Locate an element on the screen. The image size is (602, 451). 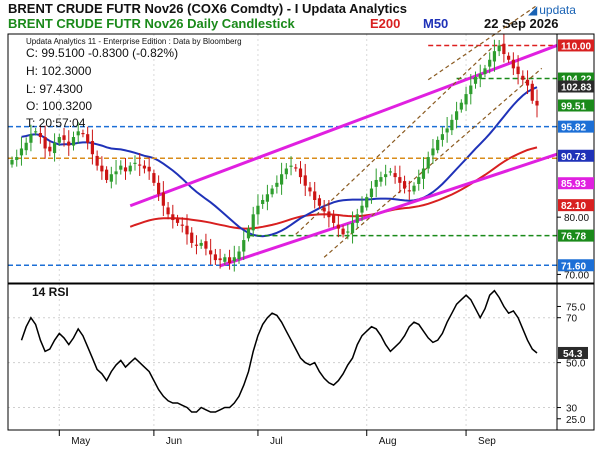
price-label: 82.10 is located at coordinates (573, 206).